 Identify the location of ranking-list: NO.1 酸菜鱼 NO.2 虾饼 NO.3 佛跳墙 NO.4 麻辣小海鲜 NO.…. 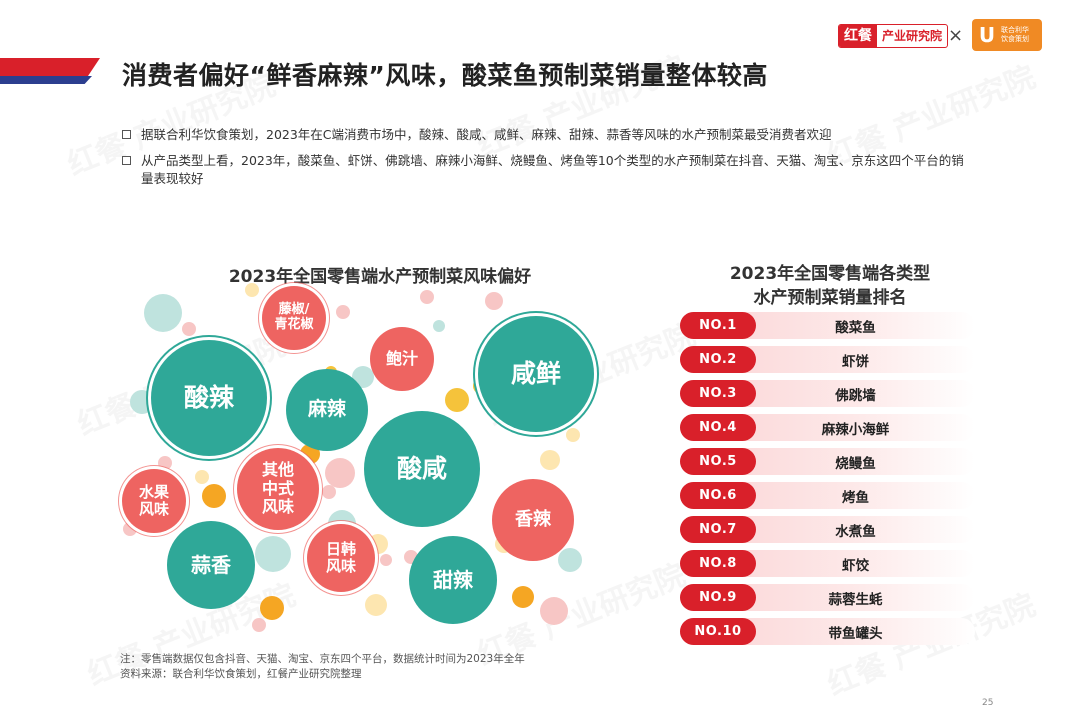
(827, 482).